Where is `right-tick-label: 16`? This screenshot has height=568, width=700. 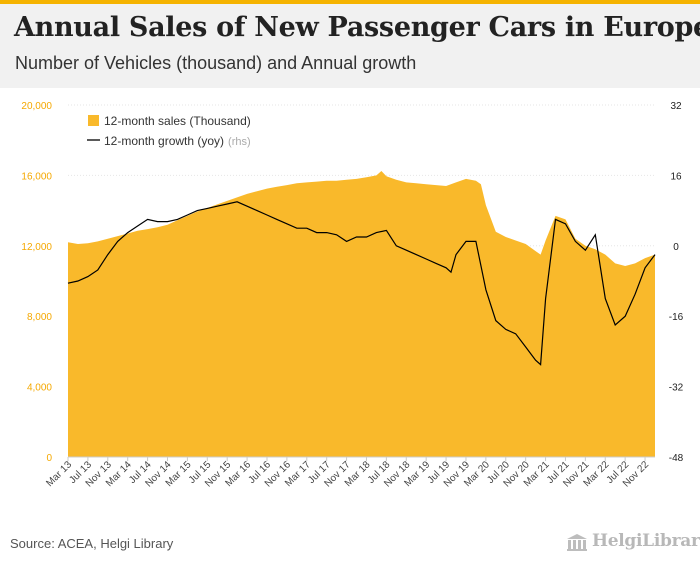
right-tick-label: 16 is located at coordinates (676, 176).